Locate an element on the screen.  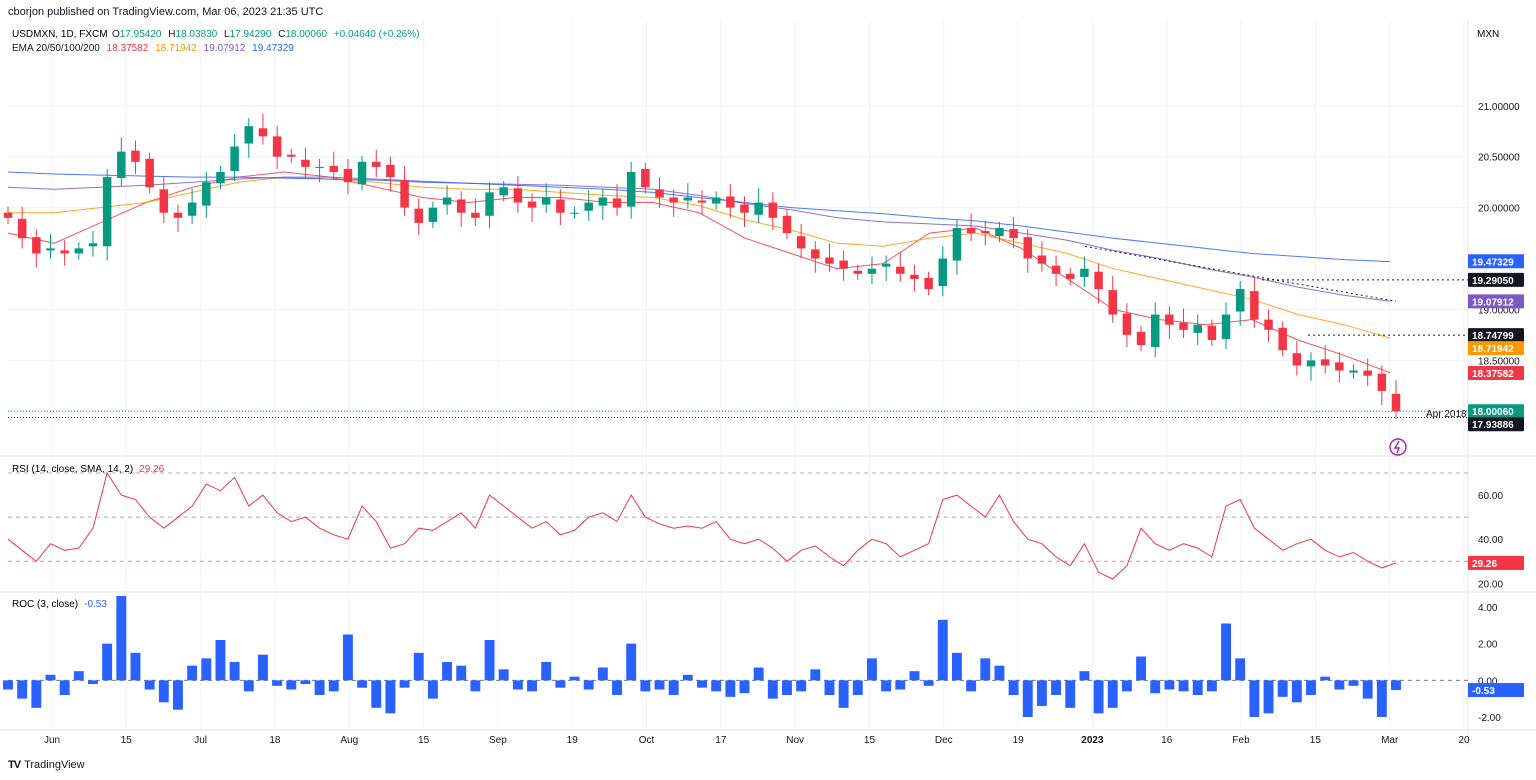
roc-title: ROC (3, close) is located at coordinates (45, 604).